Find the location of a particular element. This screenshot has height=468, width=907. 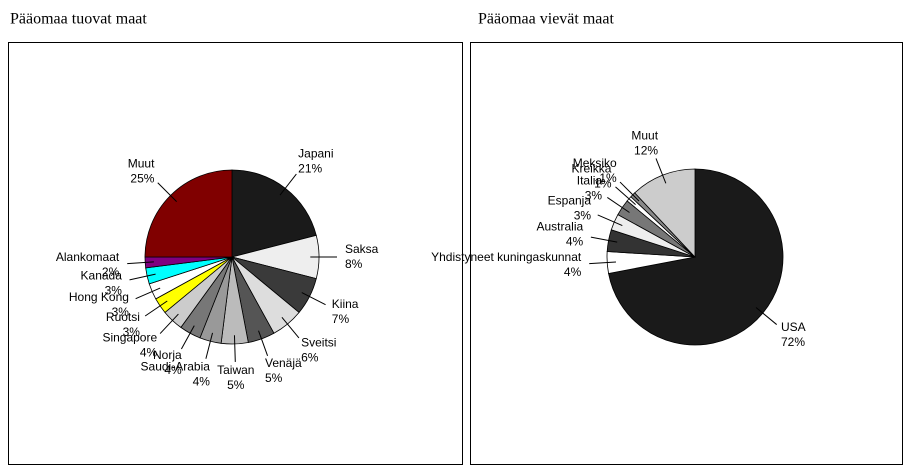

slice-label: USA is located at coordinates (793, 327).